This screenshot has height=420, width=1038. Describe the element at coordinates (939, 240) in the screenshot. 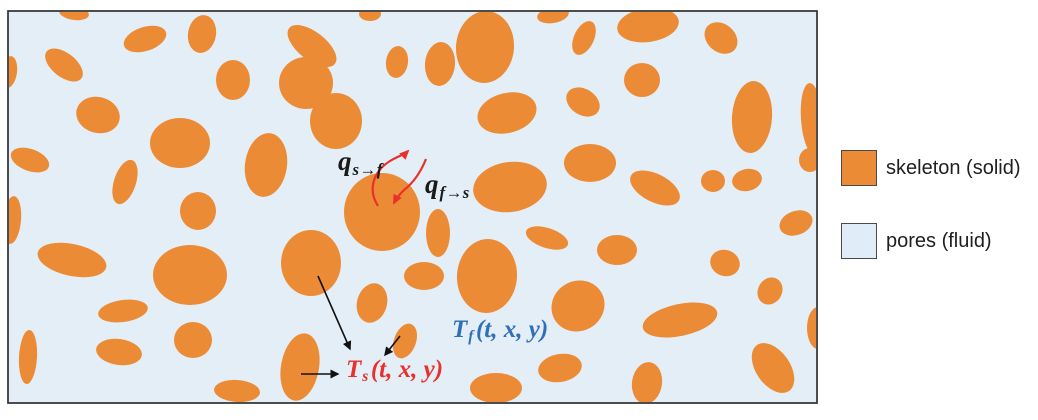

I see `legend-label-pores: pores (fluid)` at that location.